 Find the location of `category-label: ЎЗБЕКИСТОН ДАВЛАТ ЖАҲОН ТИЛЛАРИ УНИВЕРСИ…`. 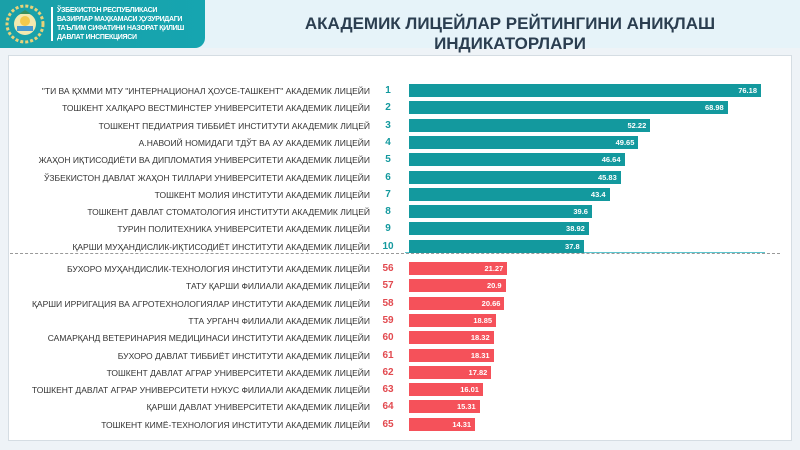

category-label: ЎЗБЕКИСТОН ДАВЛАТ ЖАҲОН ТИЛЛАРИ УНИВЕРСИ… is located at coordinates (206, 177).